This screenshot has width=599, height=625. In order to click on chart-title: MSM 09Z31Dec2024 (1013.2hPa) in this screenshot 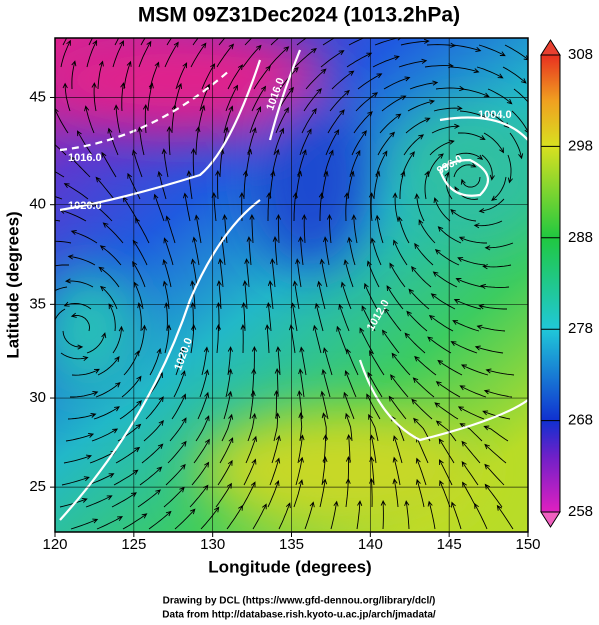, I will do `click(299, 15)`.